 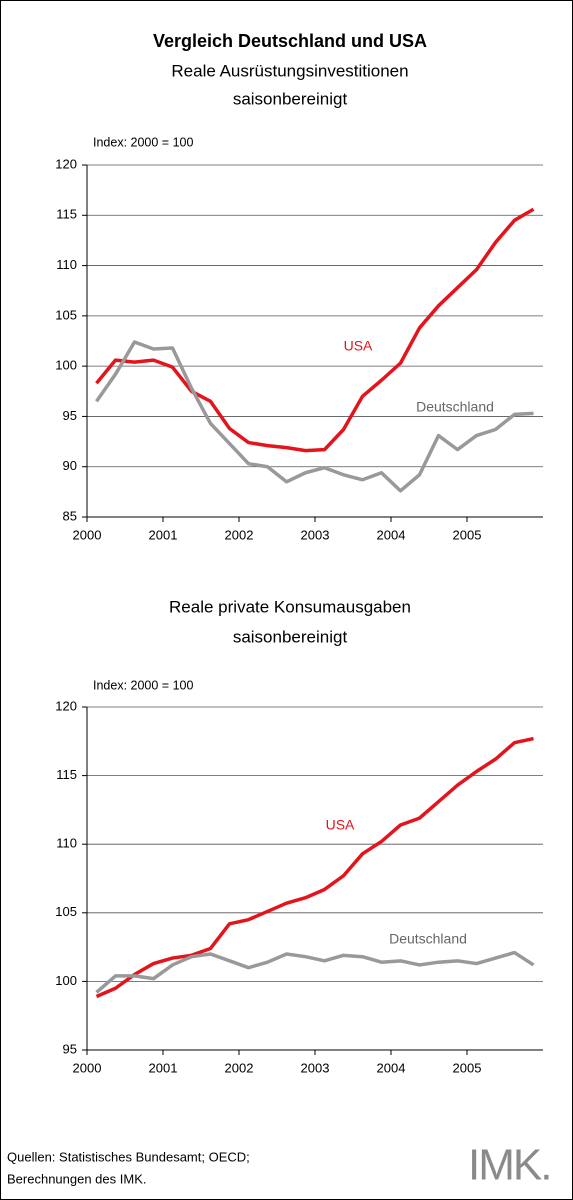 I want to click on y-tick-label: 90, so click(x=70, y=465).